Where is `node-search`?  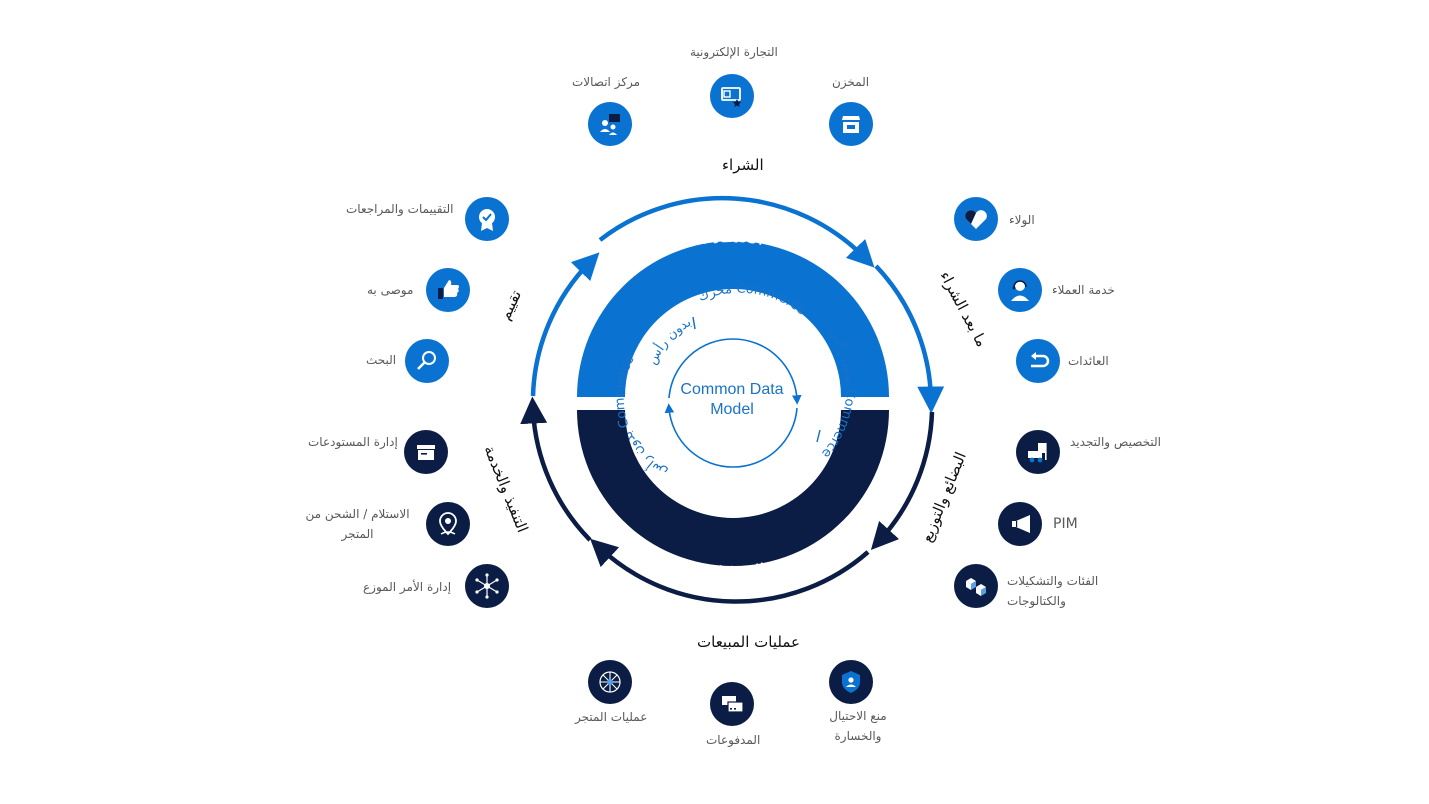 node-search is located at coordinates (427, 361).